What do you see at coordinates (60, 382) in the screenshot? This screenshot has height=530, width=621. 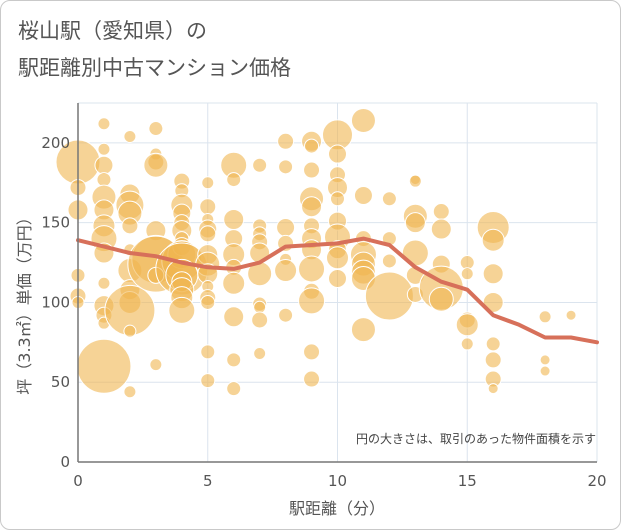 I see `y-tick-label: 50` at bounding box center [60, 382].